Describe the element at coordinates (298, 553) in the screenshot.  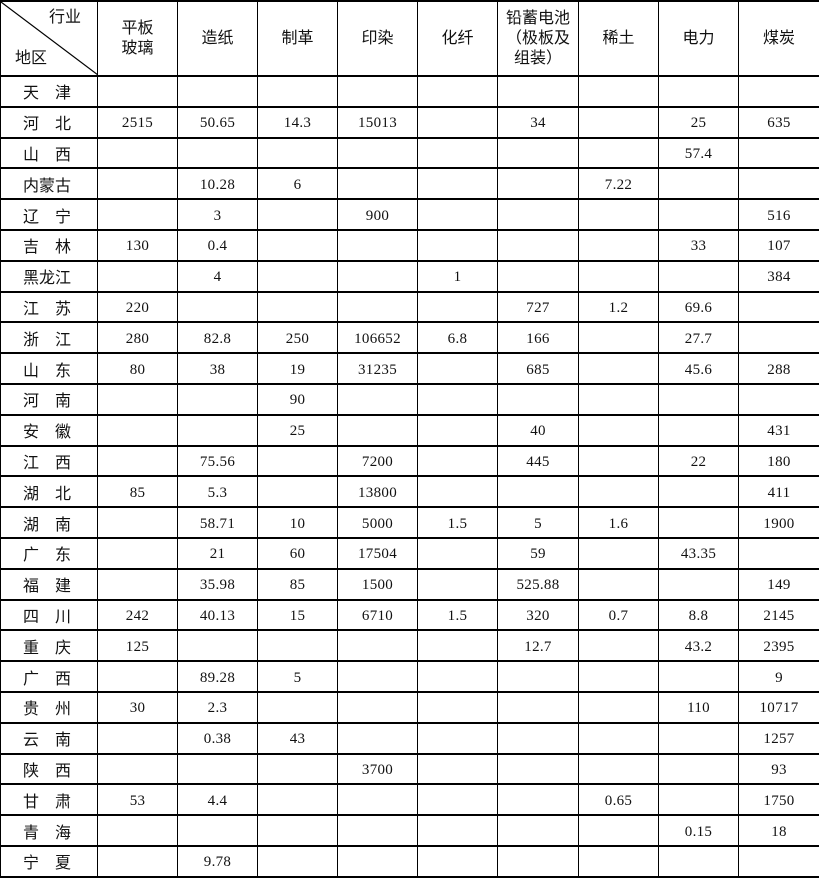
I see `value-cell: 60` at that location.